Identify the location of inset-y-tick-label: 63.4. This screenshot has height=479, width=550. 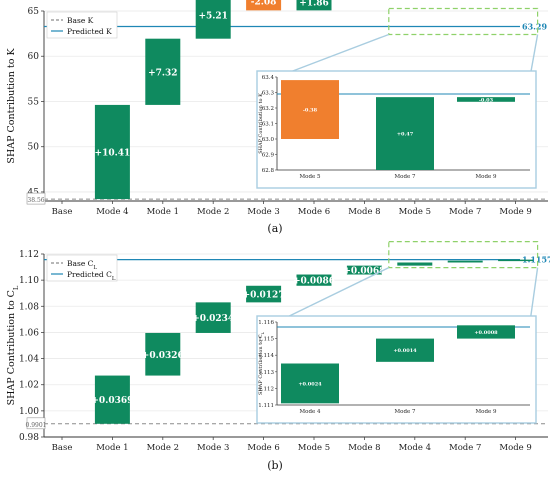
(268, 78).